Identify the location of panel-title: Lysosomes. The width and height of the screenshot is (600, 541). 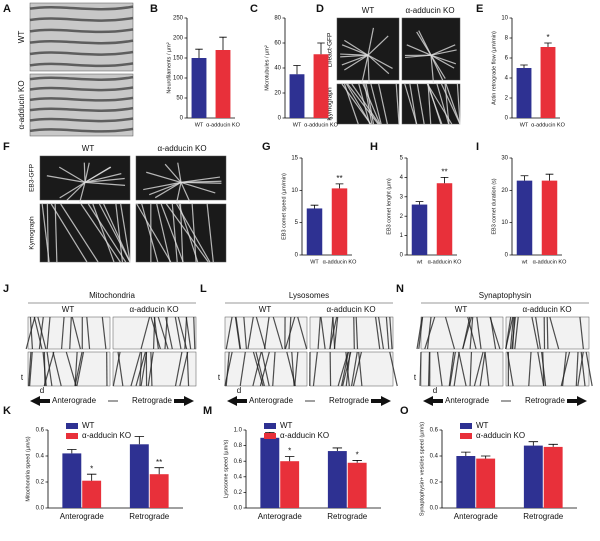
(309, 295).